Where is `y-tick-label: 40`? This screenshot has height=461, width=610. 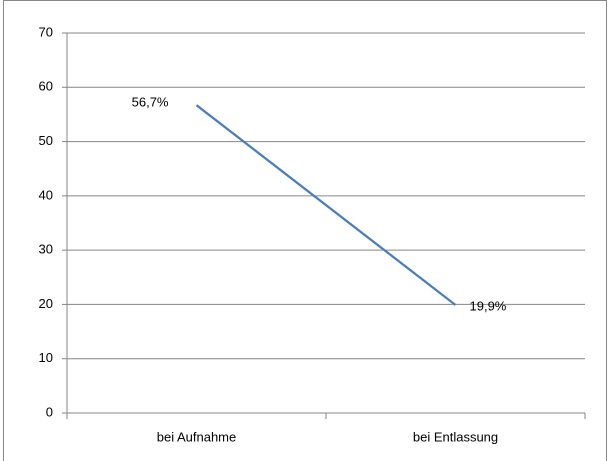
y-tick-label: 40 is located at coordinates (46, 194).